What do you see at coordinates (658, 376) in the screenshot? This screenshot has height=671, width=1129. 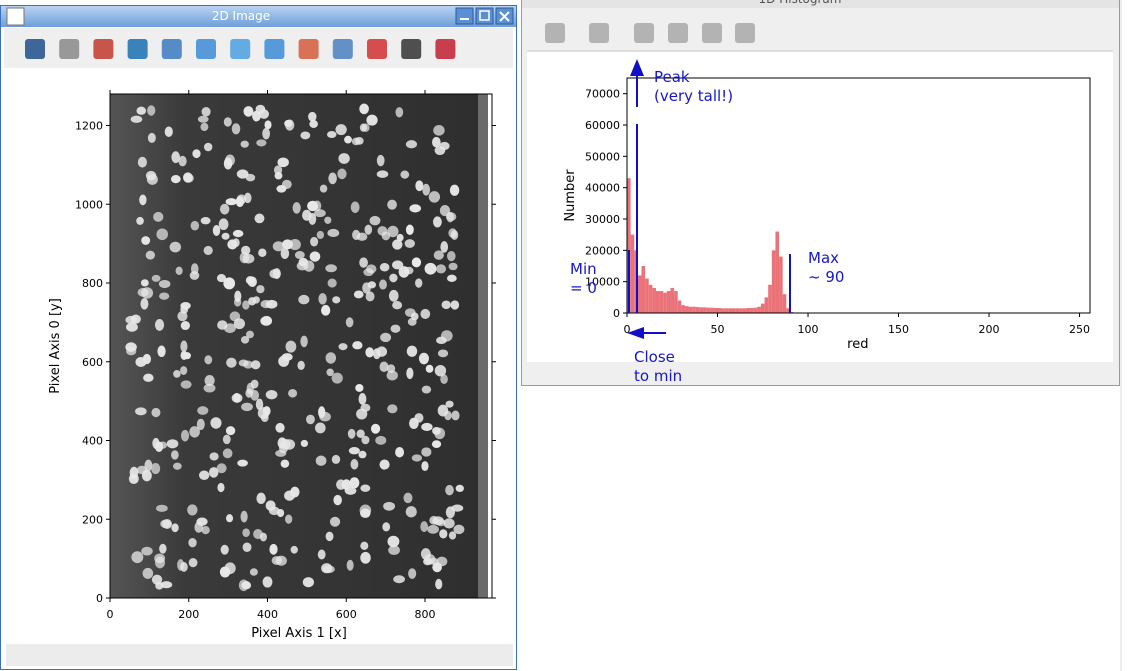 I see `annotation-text: to min` at bounding box center [658, 376].